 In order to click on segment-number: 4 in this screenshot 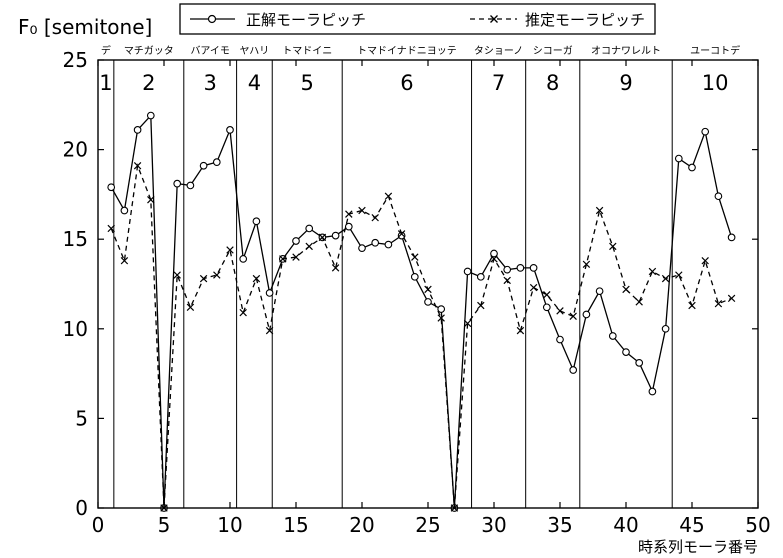, I will do `click(254, 83)`.